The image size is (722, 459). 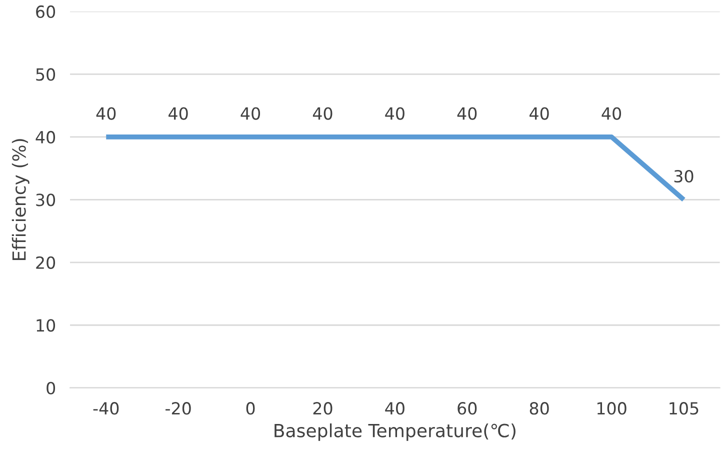 What do you see at coordinates (46, 137) in the screenshot?
I see `y-tick-label: 40` at bounding box center [46, 137].